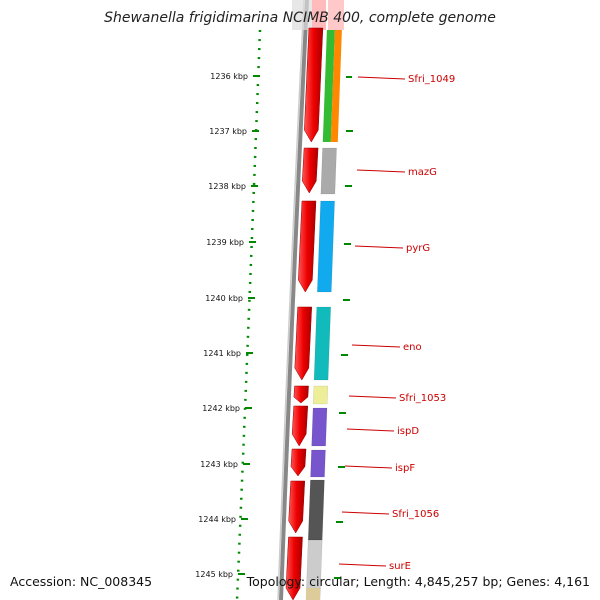  Describe the element at coordinates (431, 79) in the screenshot. I see `gene-label: Sfri_1049` at that location.